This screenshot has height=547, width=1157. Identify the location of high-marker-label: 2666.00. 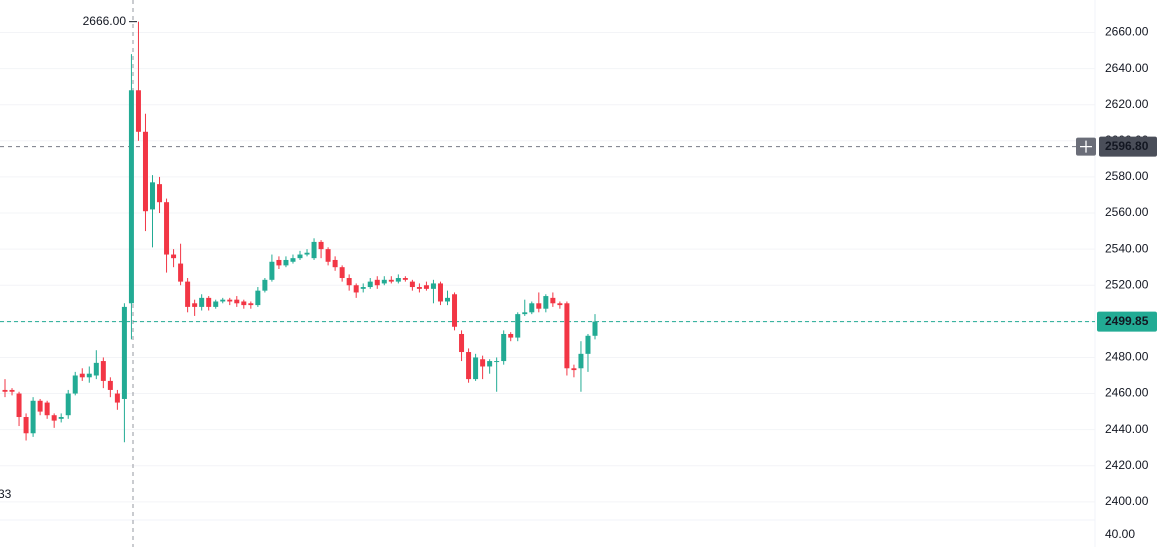
(105, 21).